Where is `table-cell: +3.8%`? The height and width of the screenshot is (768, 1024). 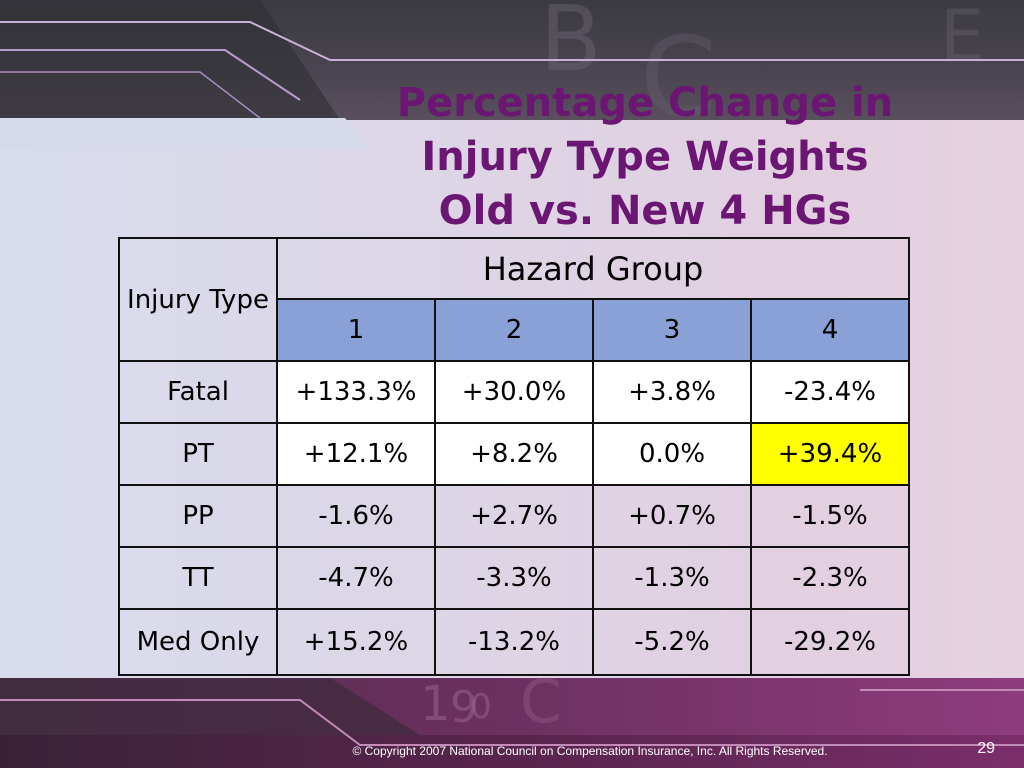
table-cell: +3.8% is located at coordinates (672, 392).